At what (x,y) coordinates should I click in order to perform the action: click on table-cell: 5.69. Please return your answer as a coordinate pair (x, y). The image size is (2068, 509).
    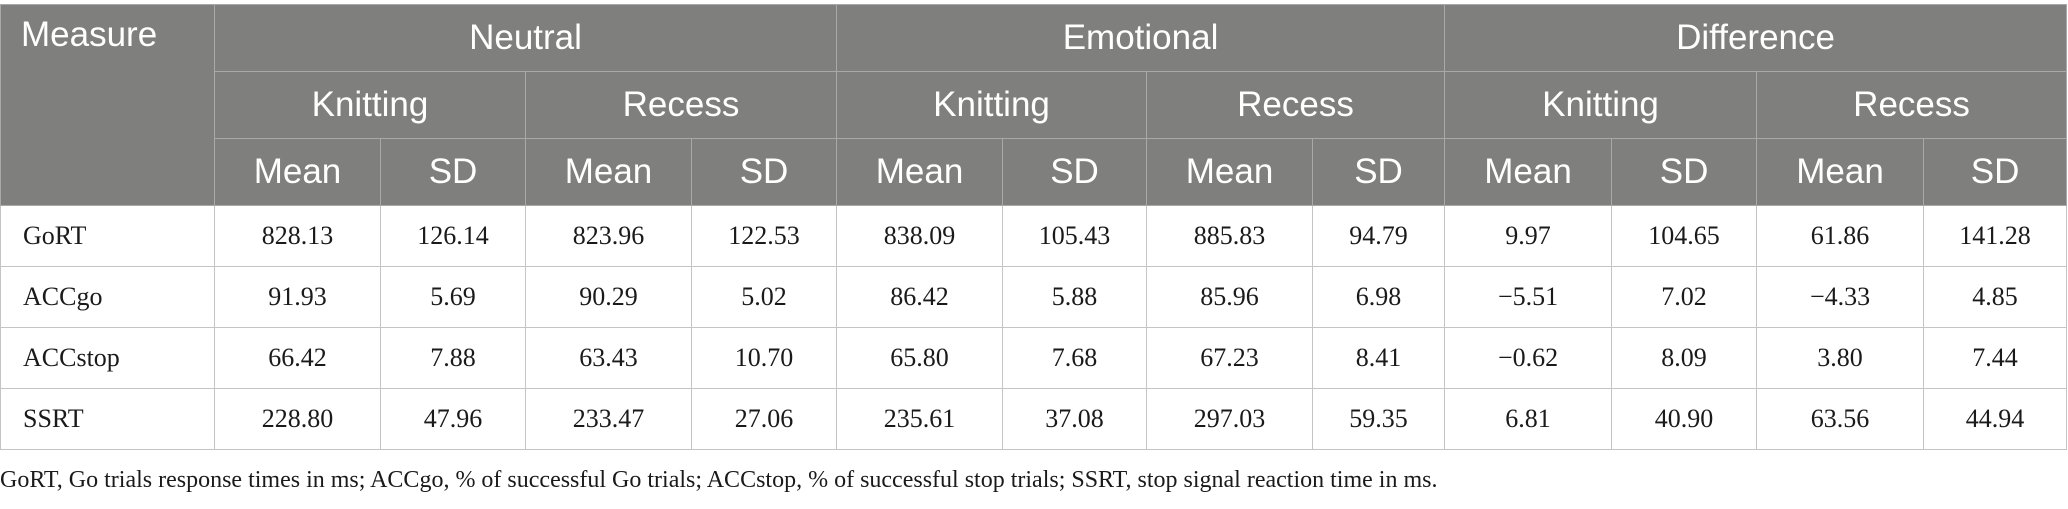
    Looking at the image, I should click on (453, 297).